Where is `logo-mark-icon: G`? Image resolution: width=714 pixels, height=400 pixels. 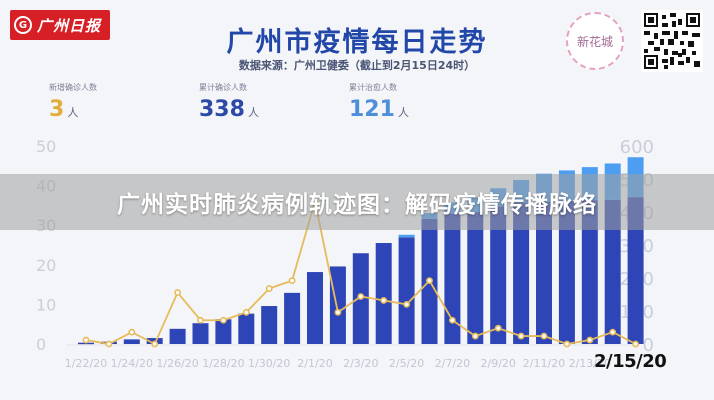
logo-mark-icon: G is located at coordinates (23, 25).